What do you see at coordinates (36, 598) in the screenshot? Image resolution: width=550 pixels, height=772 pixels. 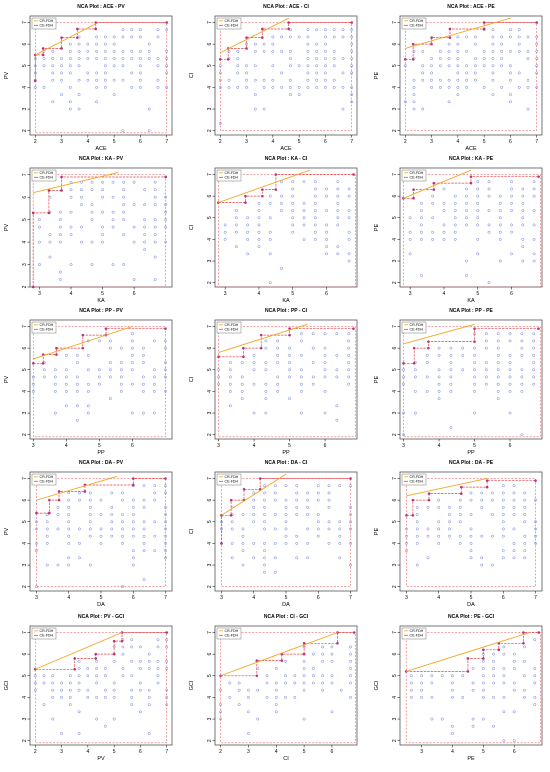 I see `x-tick-label: 3` at bounding box center [36, 598].